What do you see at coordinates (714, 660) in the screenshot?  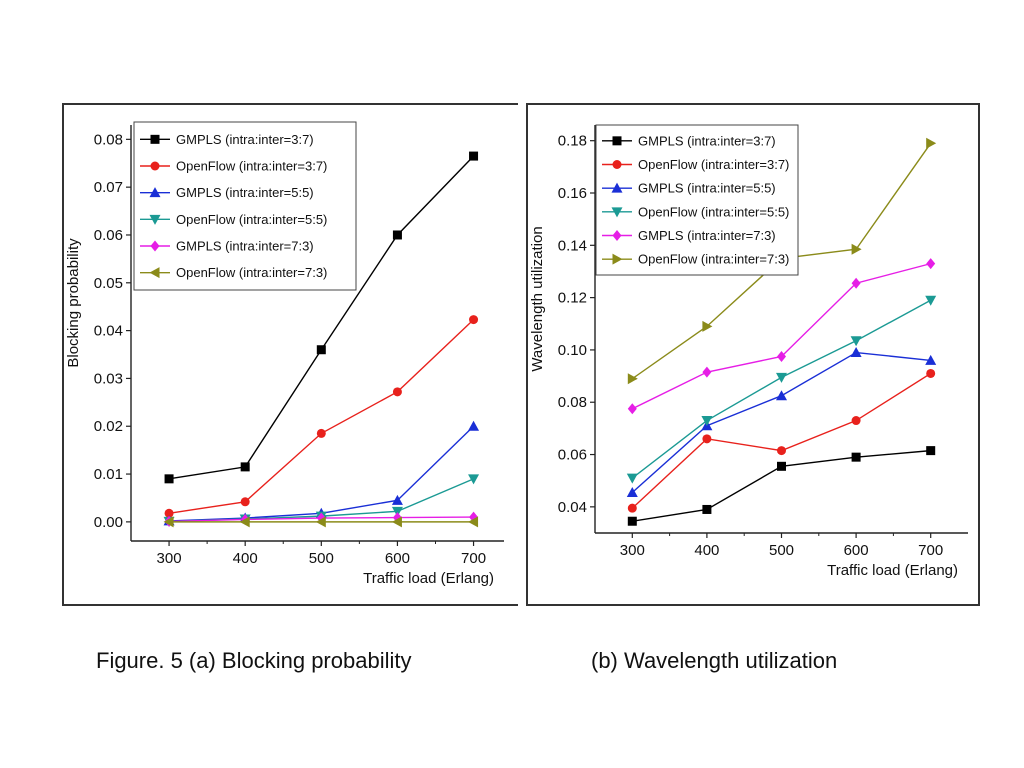 I see `figure-caption-b: (b) Wavelength utilization` at bounding box center [714, 660].